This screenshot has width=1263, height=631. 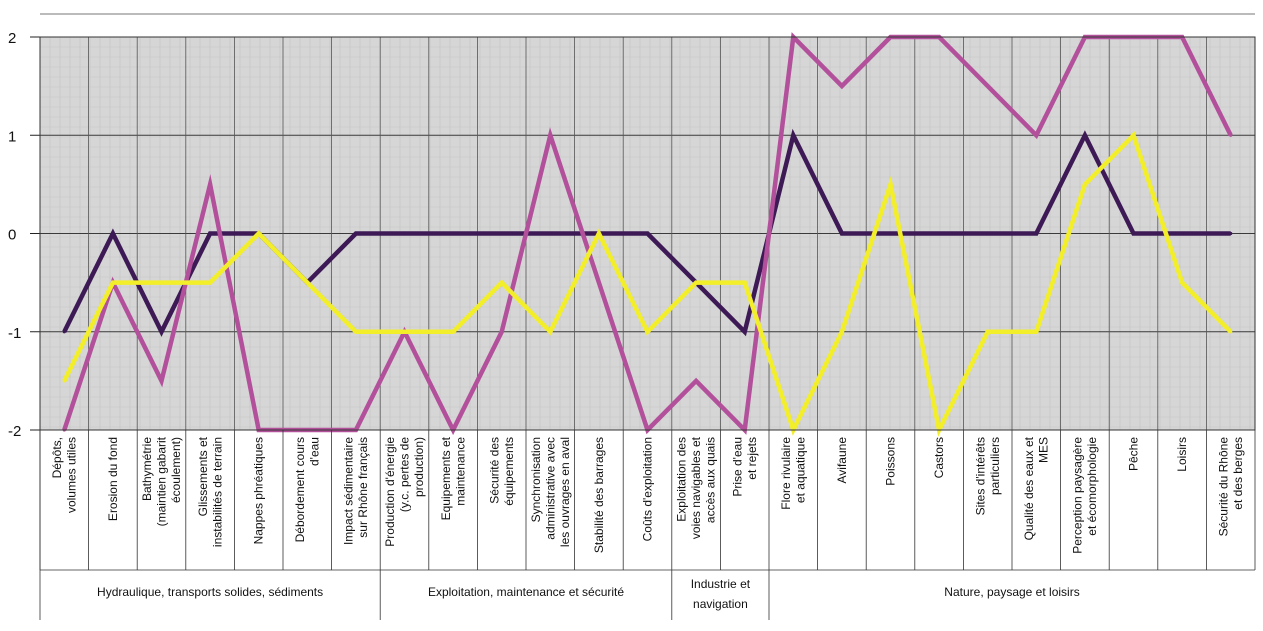 What do you see at coordinates (744, 467) in the screenshot?
I see `category-label: Prise d'eauet rejets` at bounding box center [744, 467].